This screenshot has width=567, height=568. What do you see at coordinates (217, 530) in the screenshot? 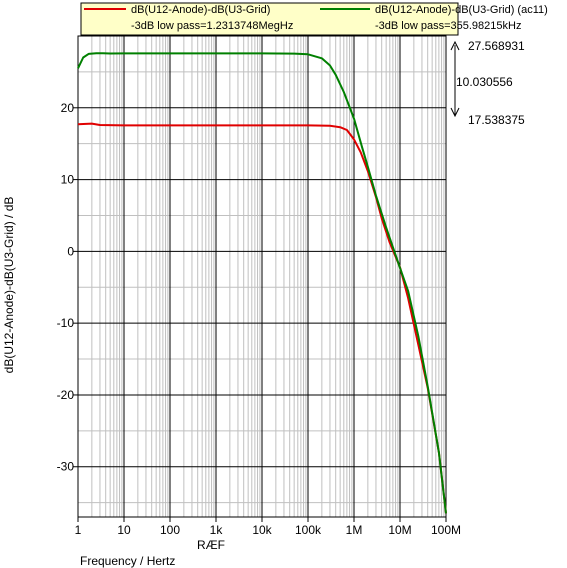
I see `x-tick-label: 1k` at bounding box center [217, 530].